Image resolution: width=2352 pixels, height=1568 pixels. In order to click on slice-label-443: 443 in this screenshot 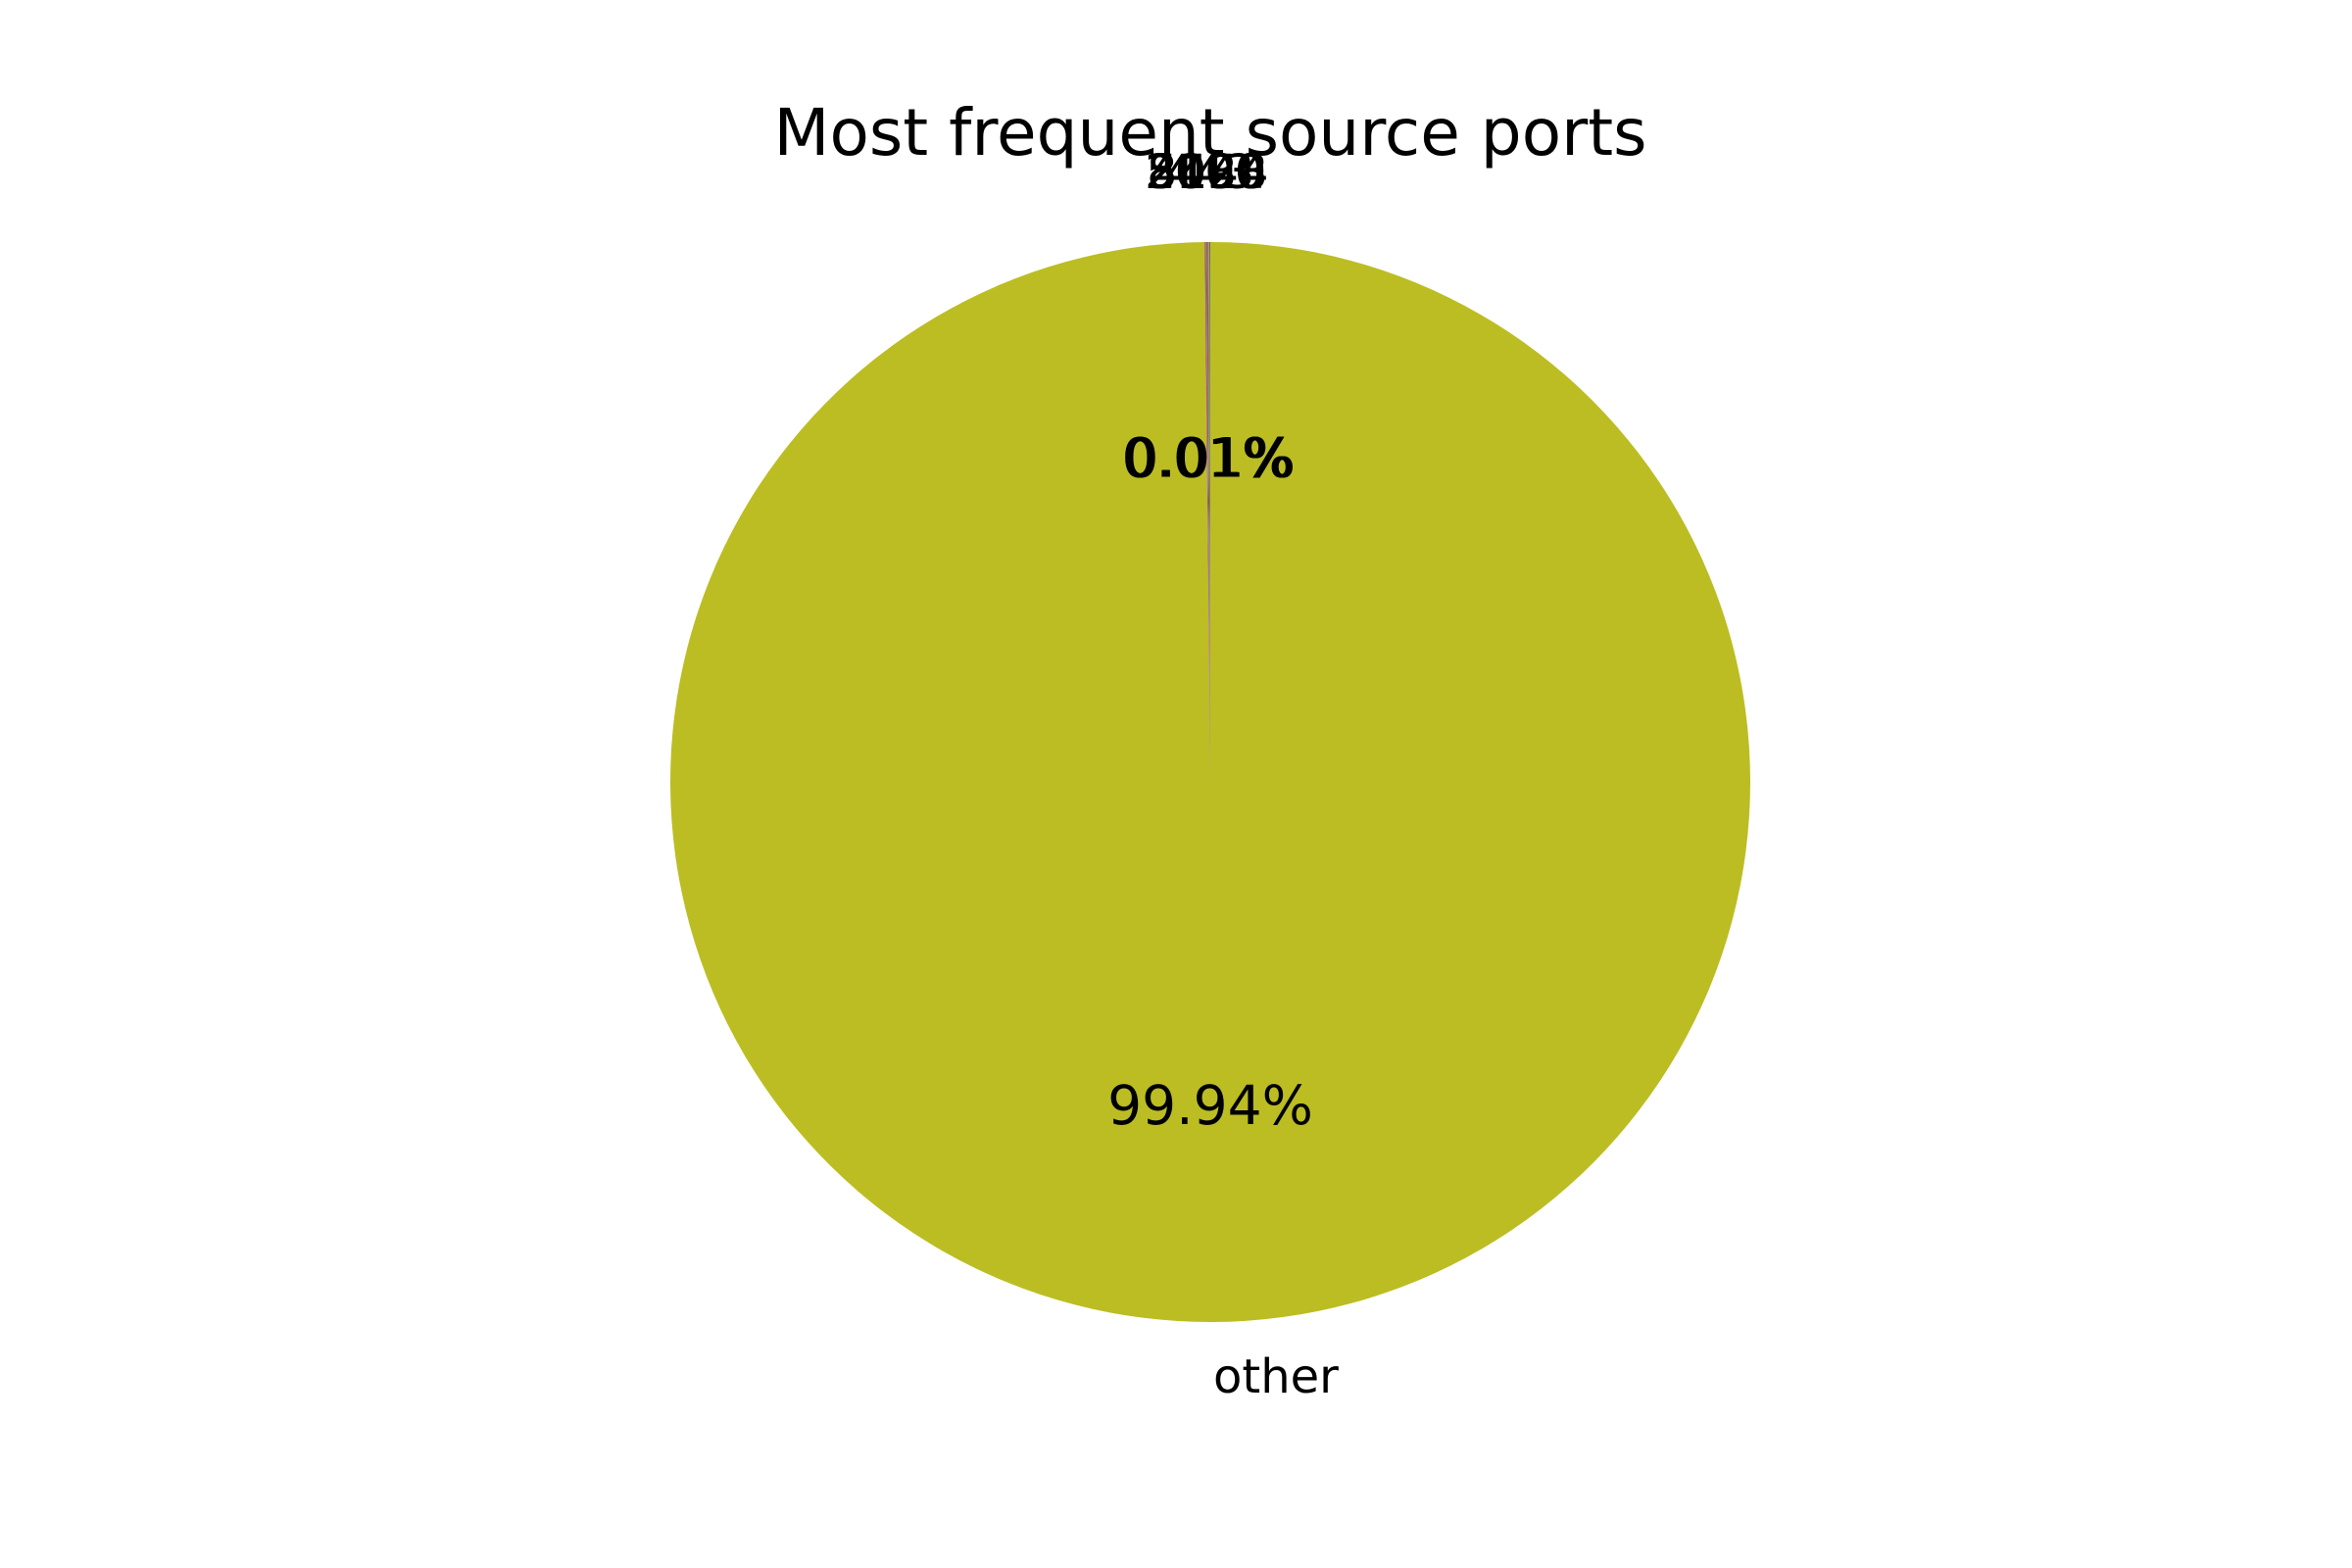, I will do `click(1210, 172)`.